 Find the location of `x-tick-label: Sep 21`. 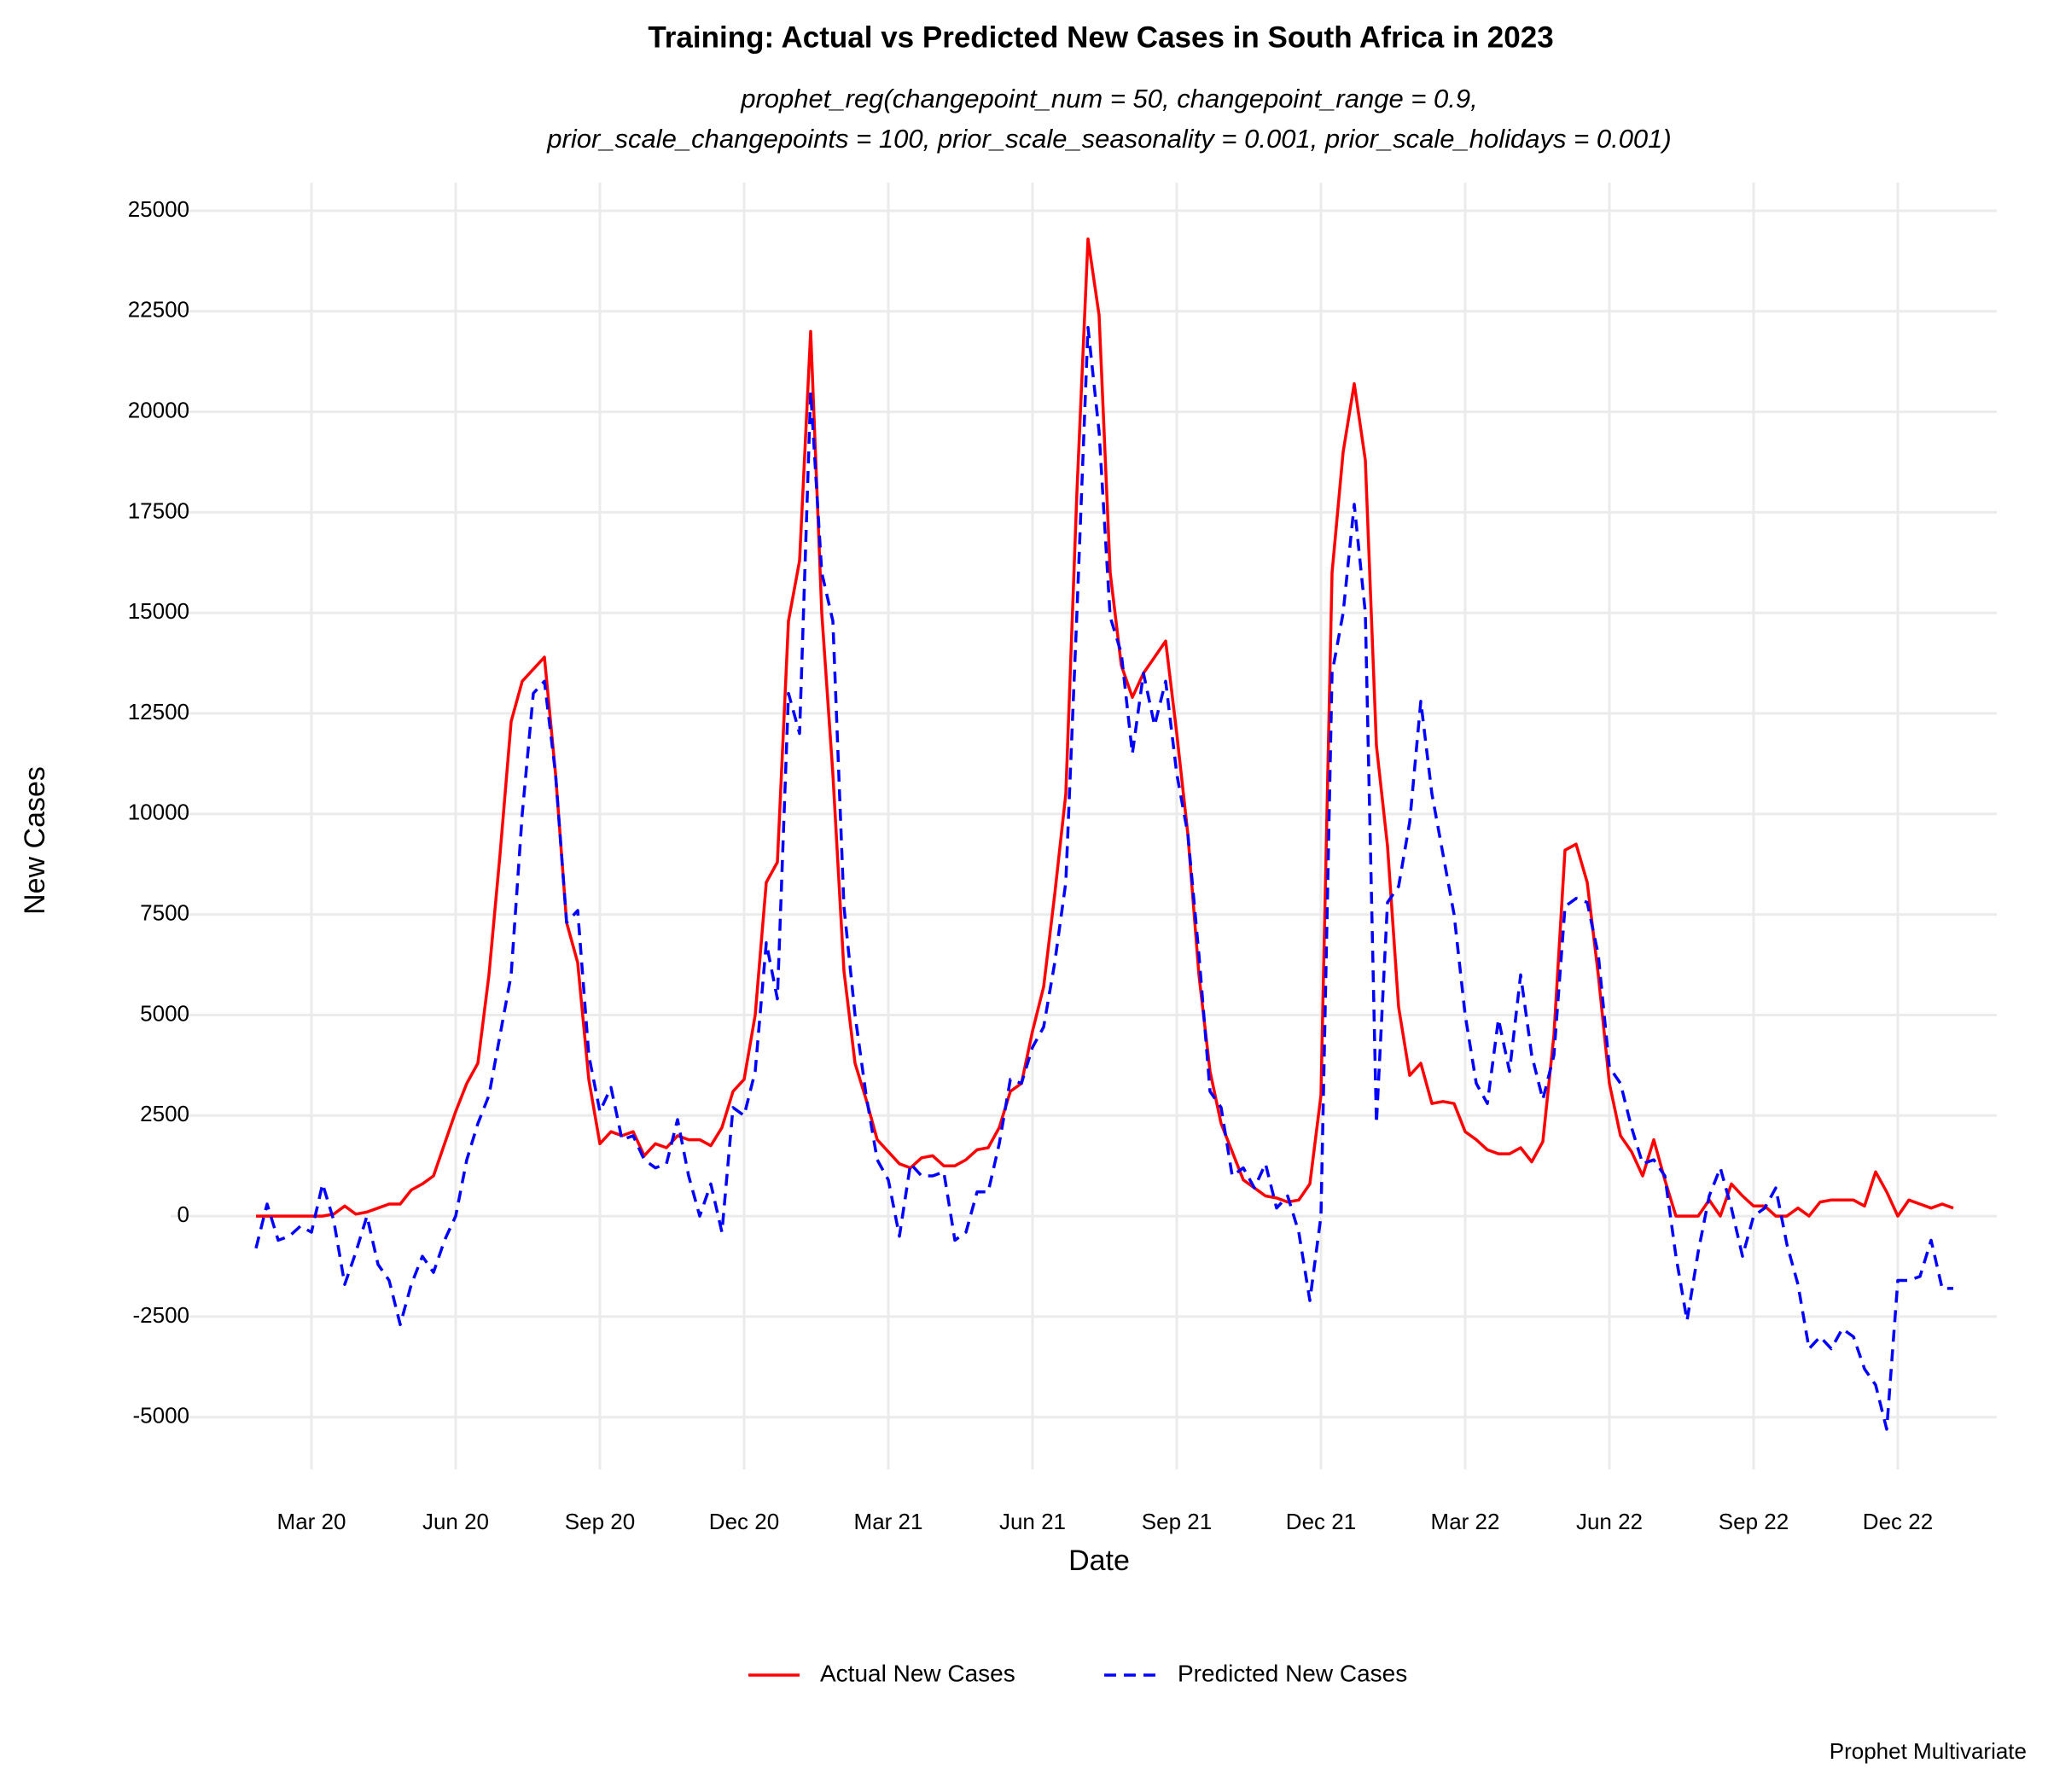

x-tick-label: Sep 21 is located at coordinates (1177, 1521).